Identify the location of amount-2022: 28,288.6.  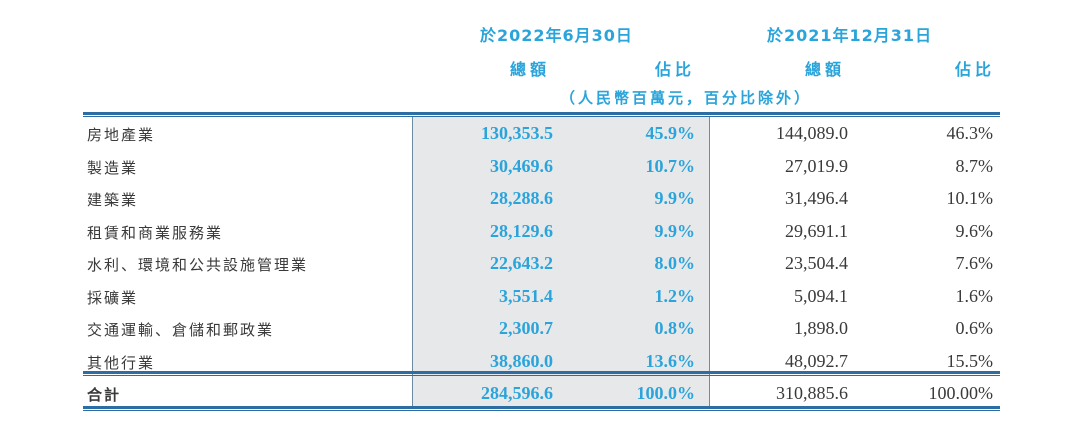
(521, 198).